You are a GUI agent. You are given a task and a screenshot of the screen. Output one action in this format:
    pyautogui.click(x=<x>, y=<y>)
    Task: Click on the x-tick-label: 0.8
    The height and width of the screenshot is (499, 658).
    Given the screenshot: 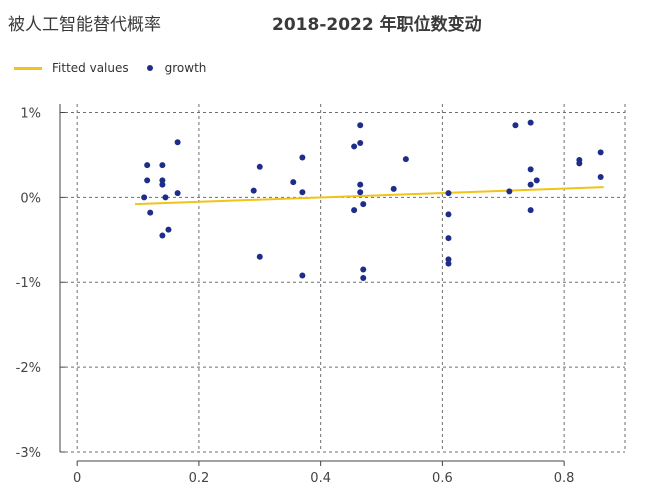 What is the action you would take?
    pyautogui.click(x=564, y=478)
    